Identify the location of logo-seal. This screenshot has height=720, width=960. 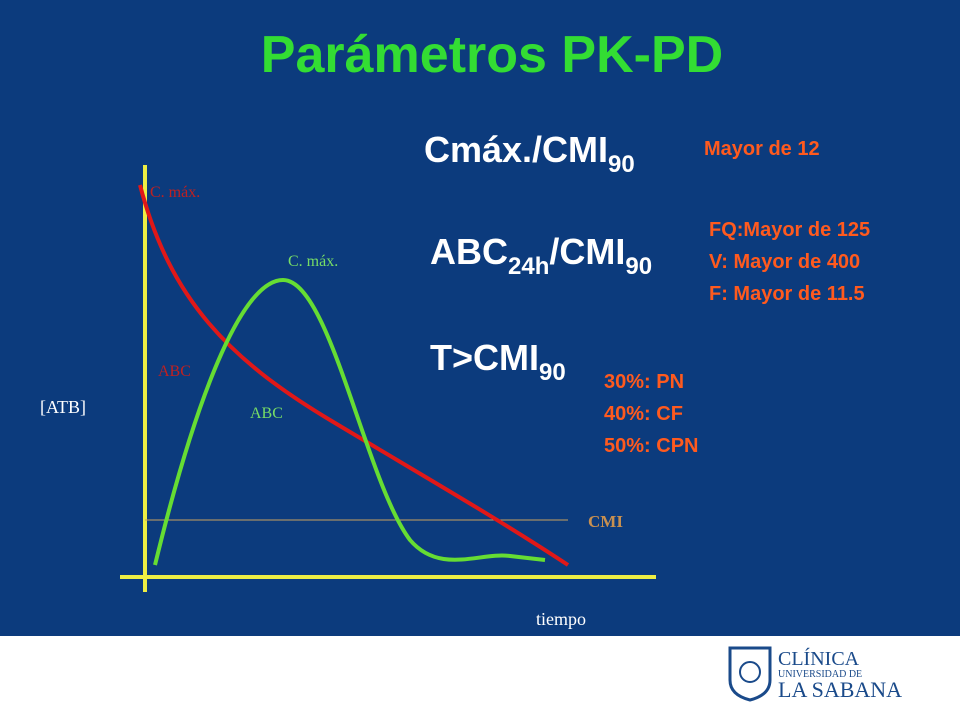
(750, 672).